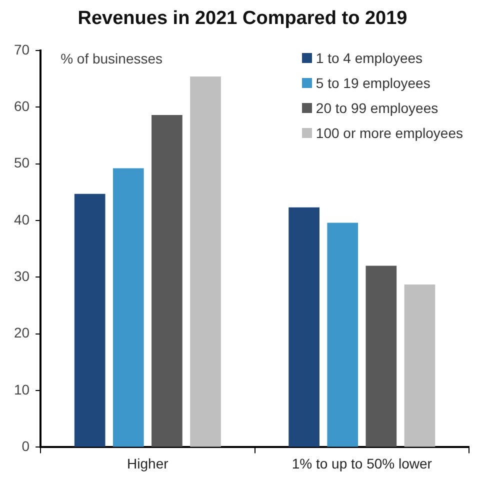  Describe the element at coordinates (362, 463) in the screenshot. I see `x-tick-label: 1% to up to 50% lower` at that location.